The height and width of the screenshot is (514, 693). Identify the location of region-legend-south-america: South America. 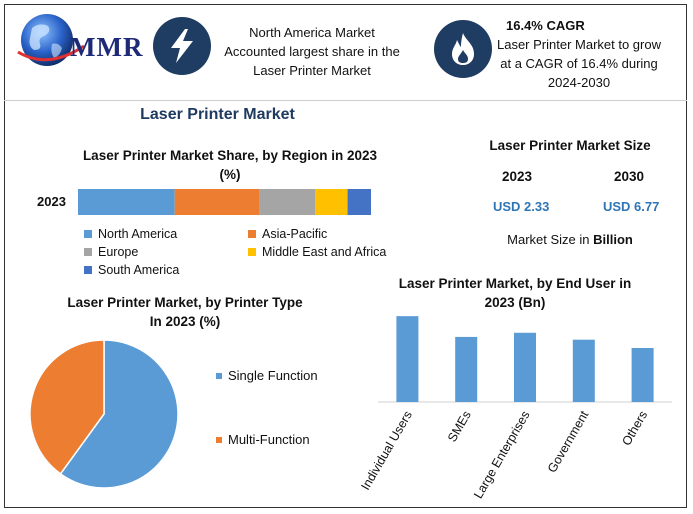
(131, 270).